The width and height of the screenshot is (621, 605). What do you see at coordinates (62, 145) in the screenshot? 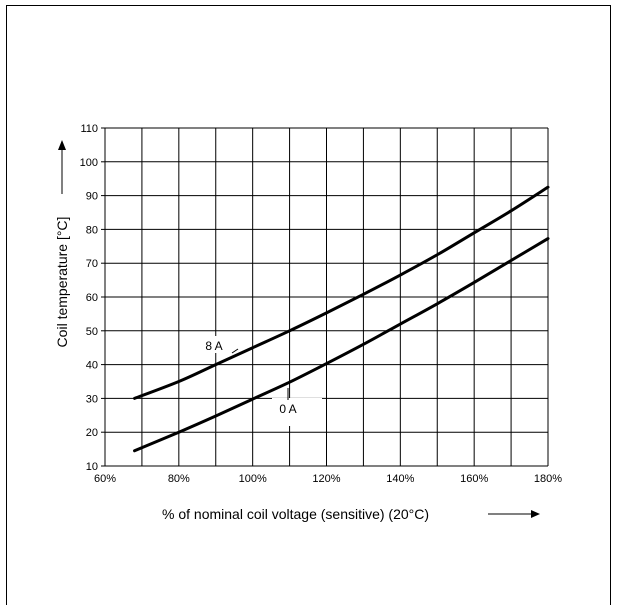
I see `y-axis-arrow-head` at bounding box center [62, 145].